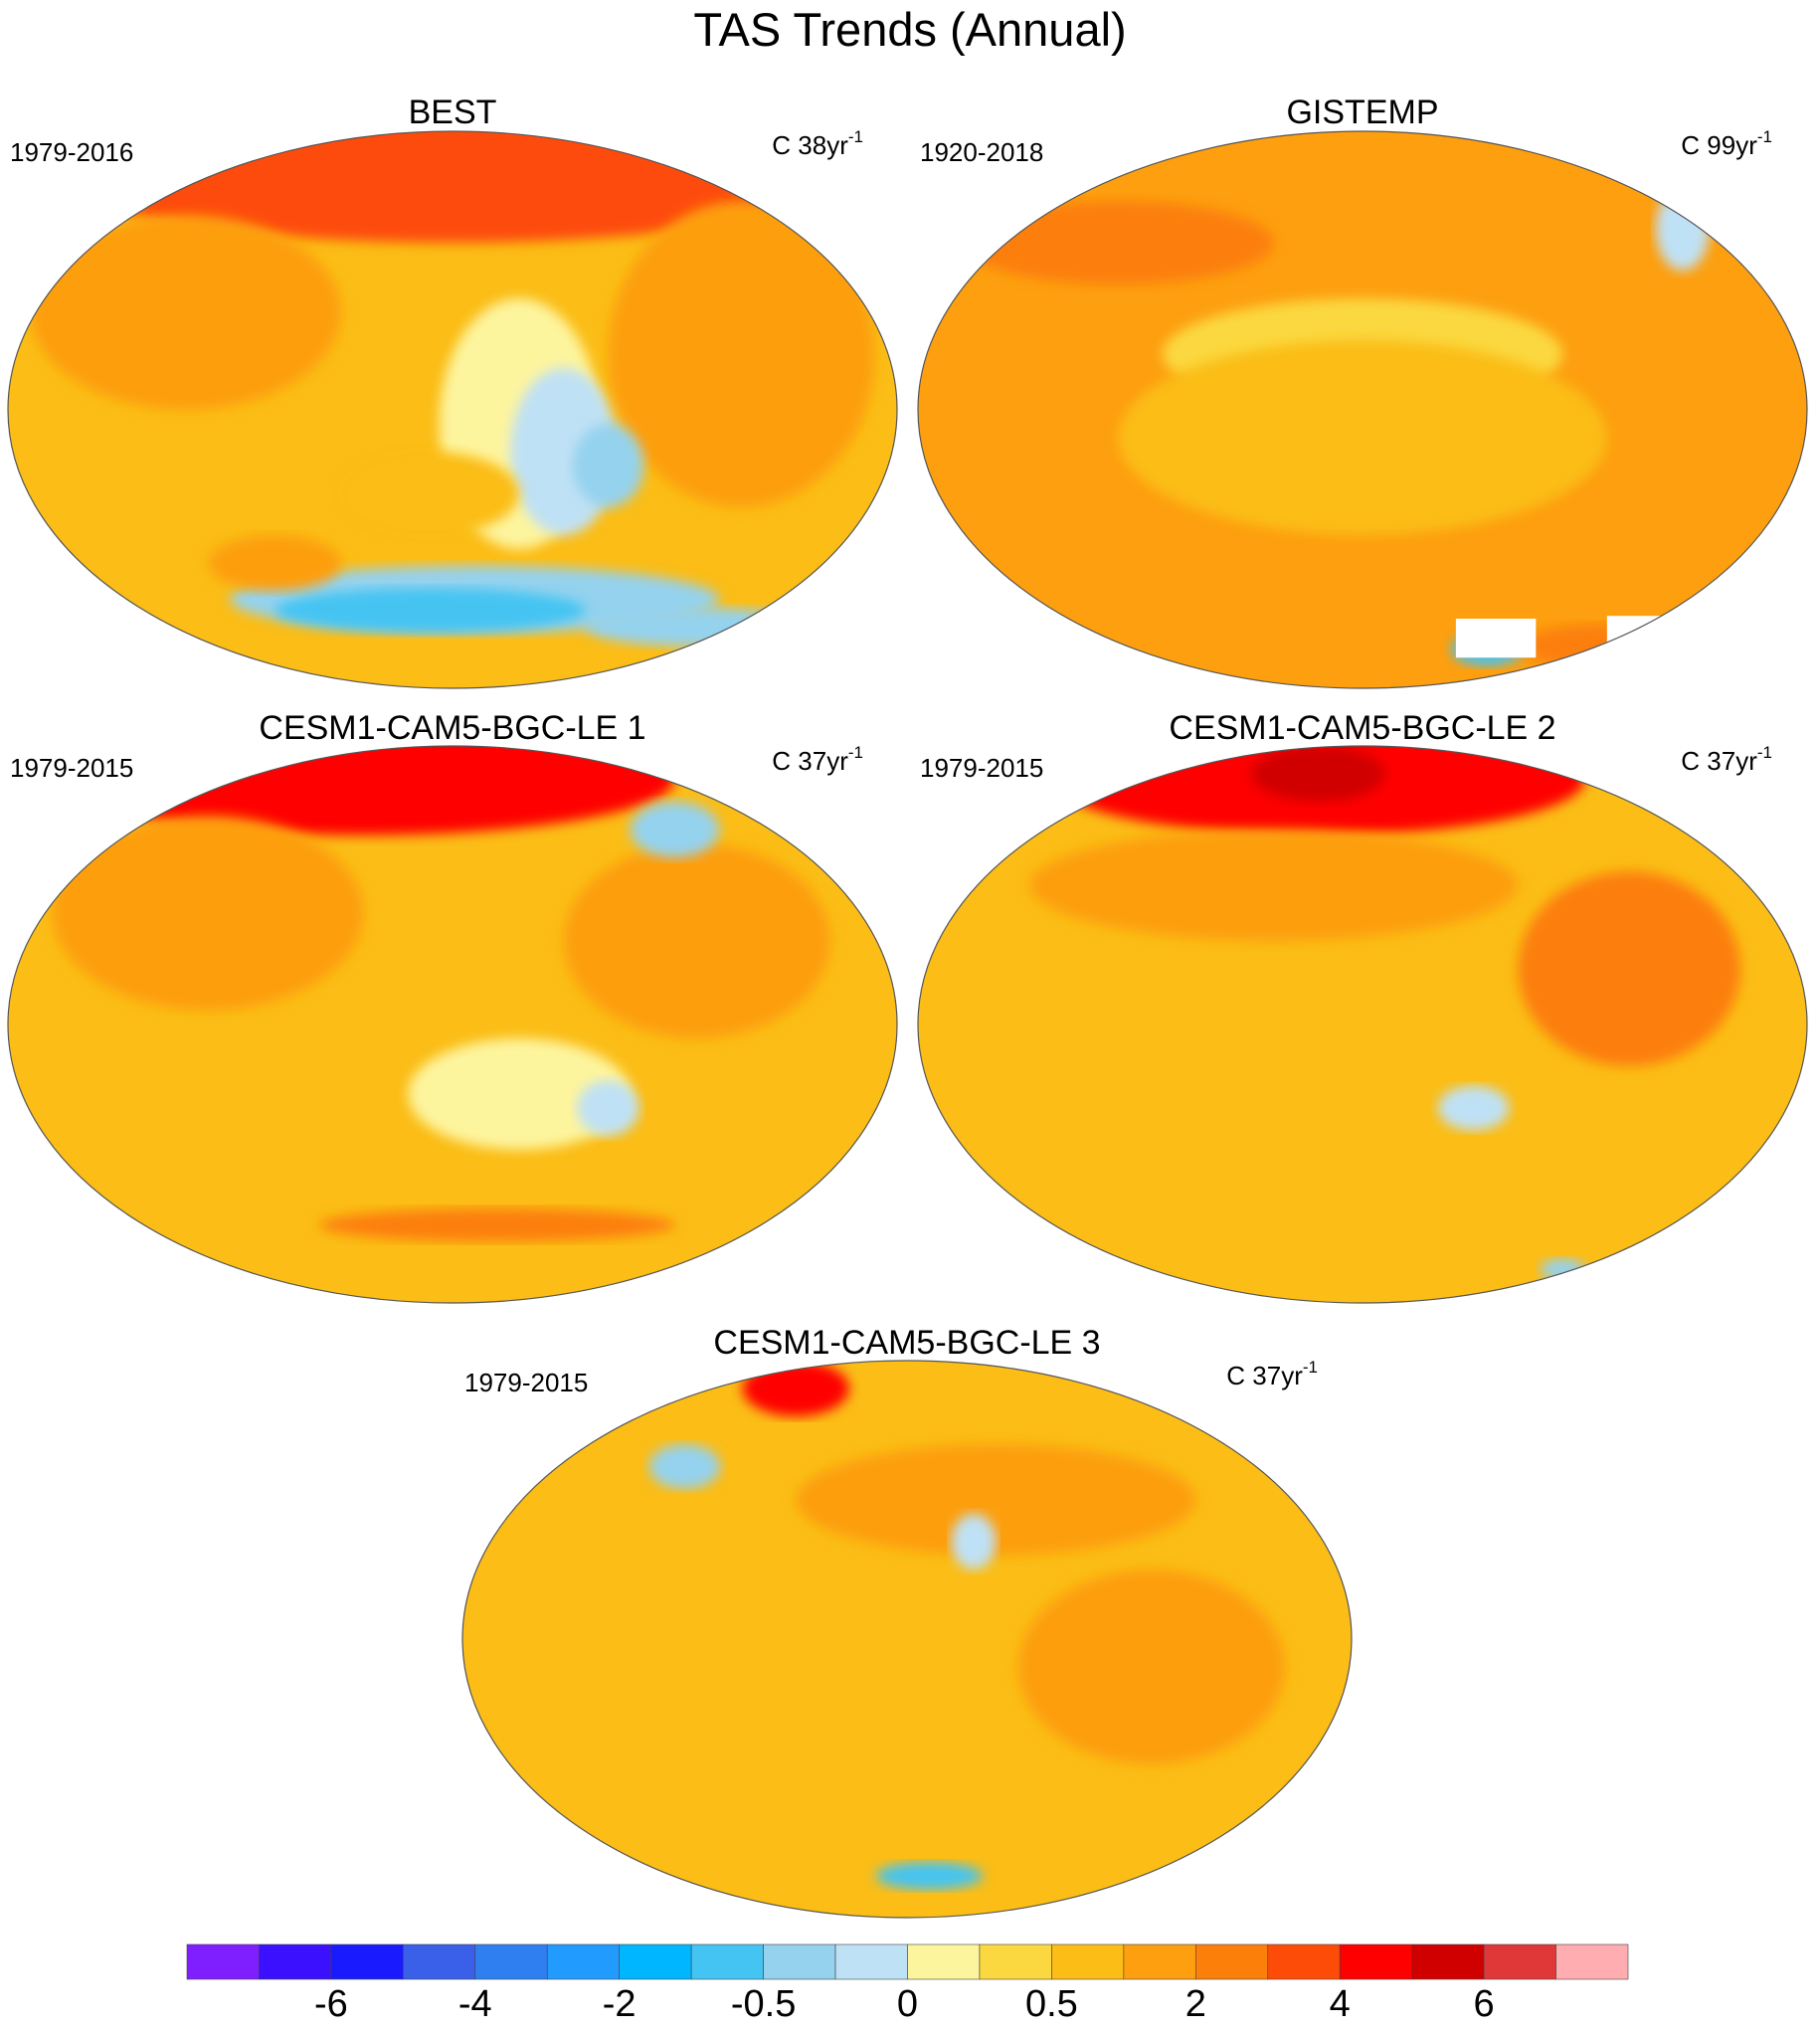 This screenshot has height=2032, width=1820. Describe the element at coordinates (1340, 2004) in the screenshot. I see `colorbar-tick-label: 4` at that location.